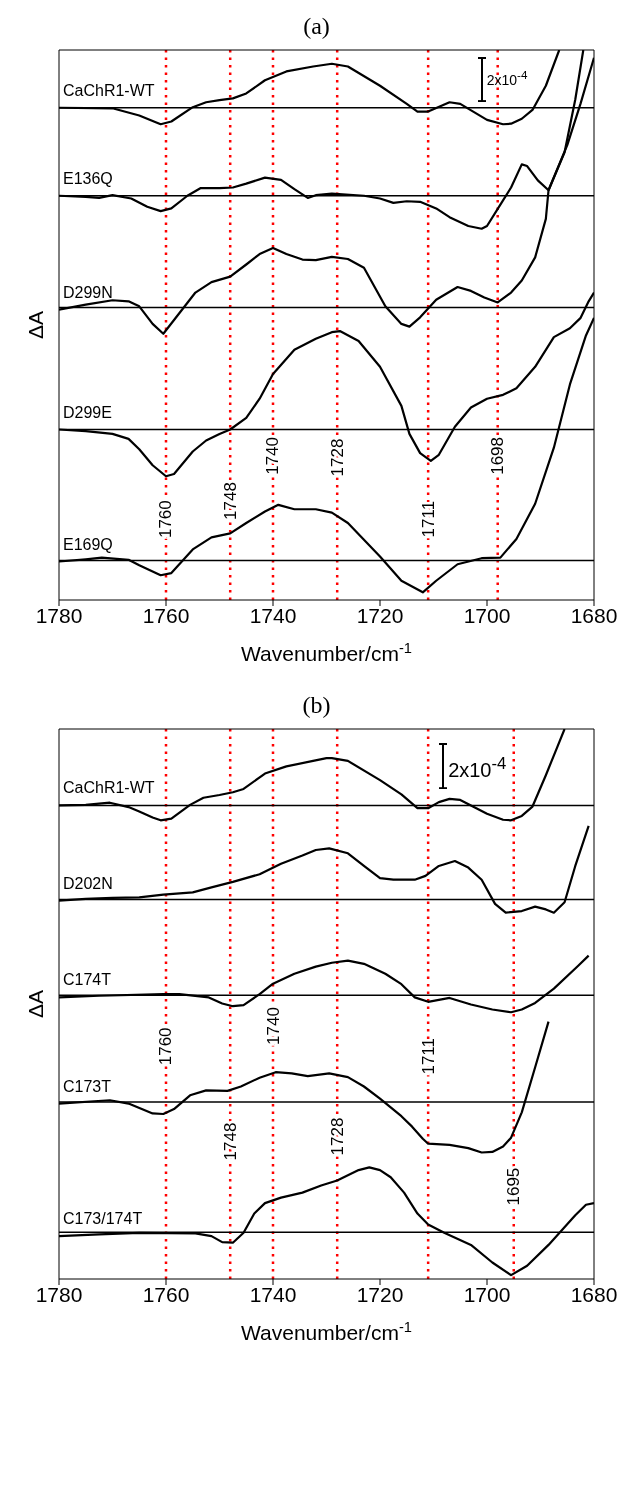  What do you see at coordinates (88, 178) in the screenshot?
I see `series-label: E136Q` at bounding box center [88, 178].